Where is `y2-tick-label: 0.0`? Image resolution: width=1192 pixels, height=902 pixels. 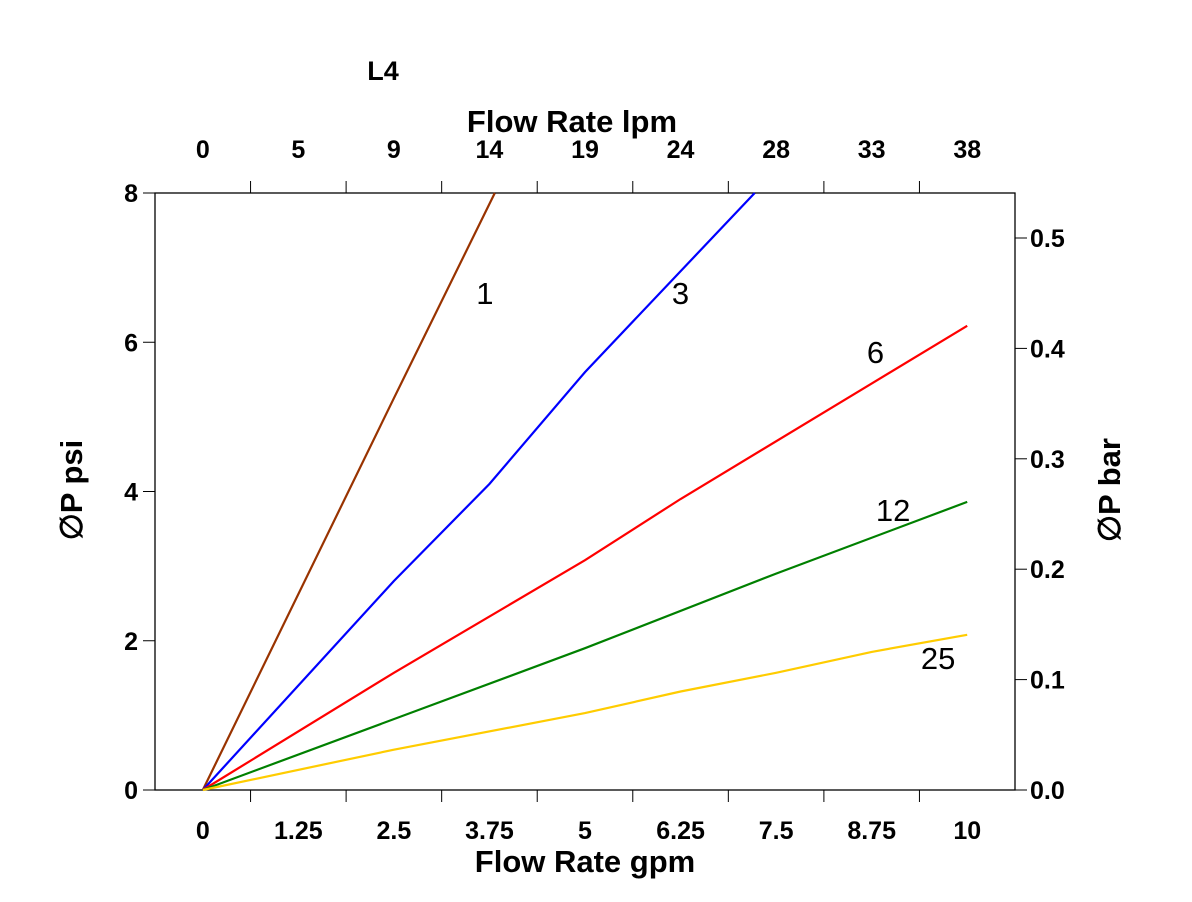
y2-tick-label: 0.0 is located at coordinates (1047, 791).